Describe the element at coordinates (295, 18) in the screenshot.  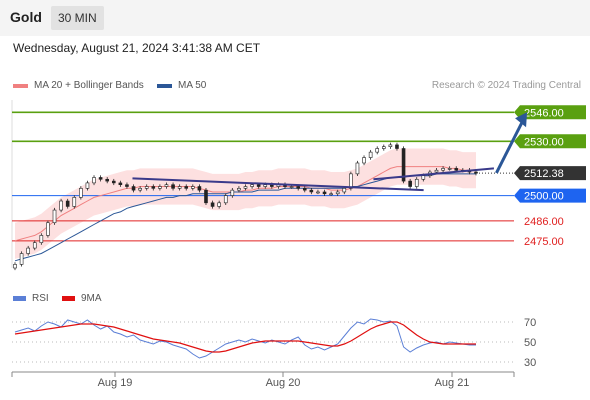
I see `top-bar: Gold 30 MIN` at that location.